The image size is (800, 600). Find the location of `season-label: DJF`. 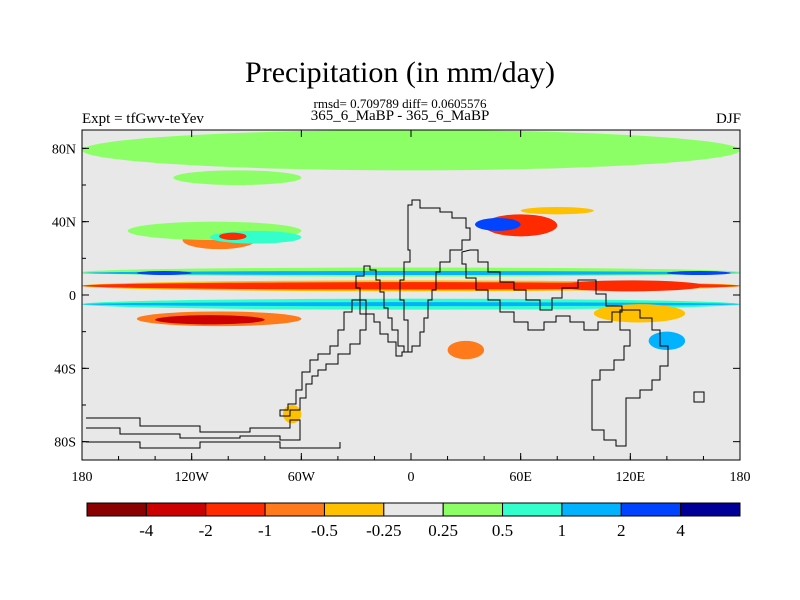

season-label: DJF is located at coordinates (728, 119).